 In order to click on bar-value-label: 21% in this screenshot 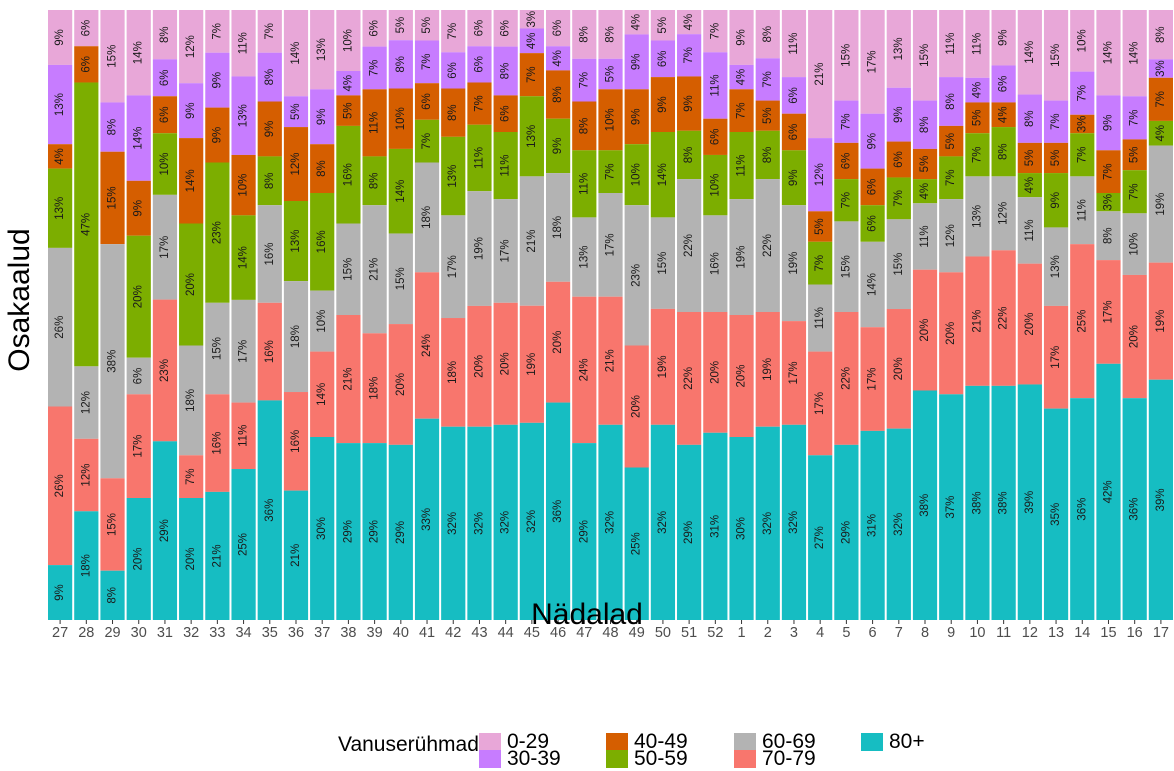, I will do `click(348, 379)`.